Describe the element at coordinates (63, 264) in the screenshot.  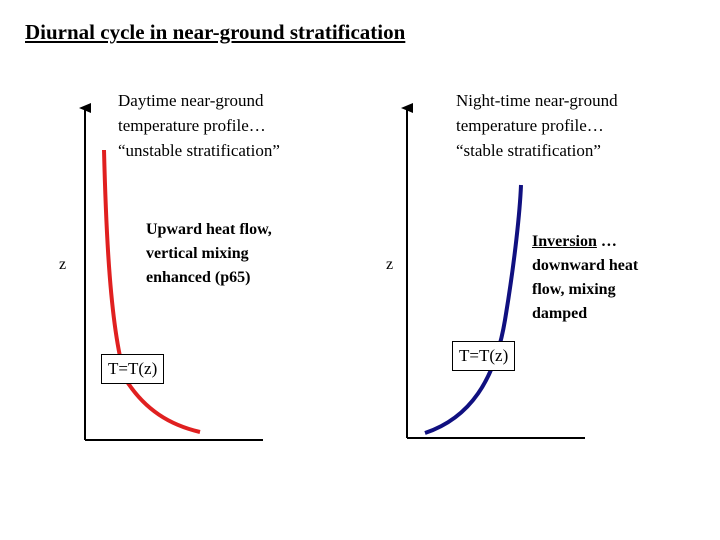
I see `left-z-label: z` at that location.